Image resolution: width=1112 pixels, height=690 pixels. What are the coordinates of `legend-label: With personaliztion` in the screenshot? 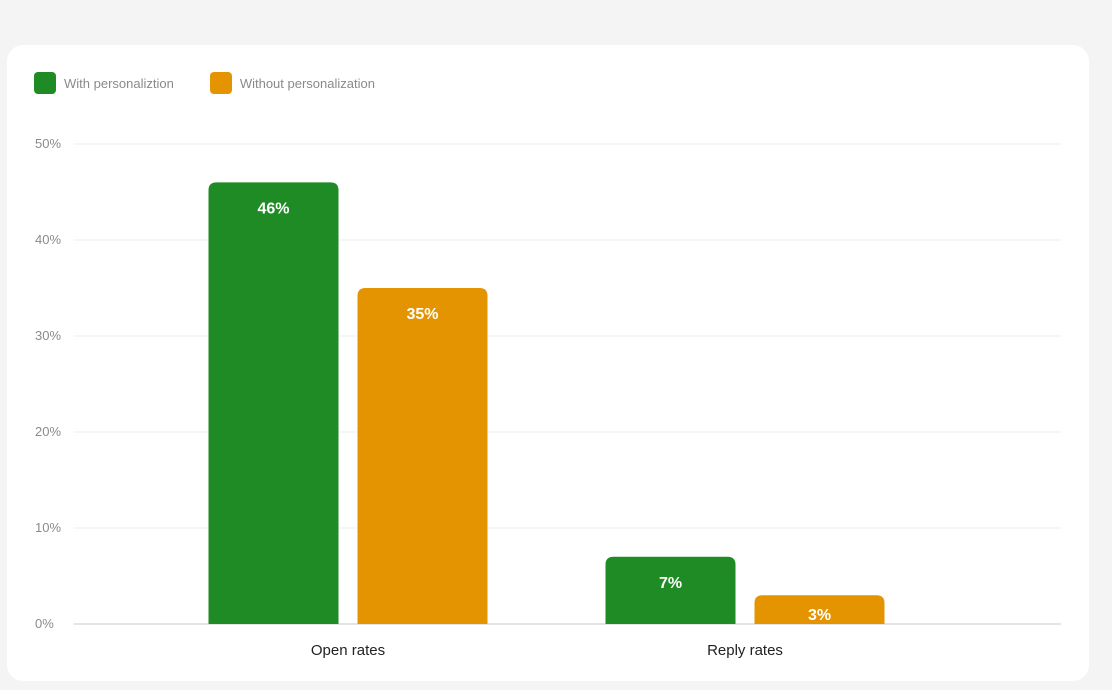 It's located at (119, 83).